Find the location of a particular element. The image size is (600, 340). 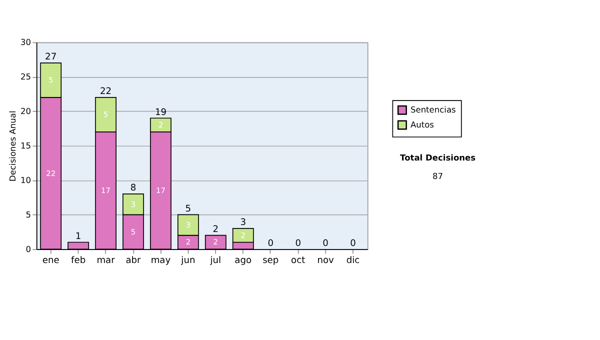

total-label: 2 is located at coordinates (215, 230).